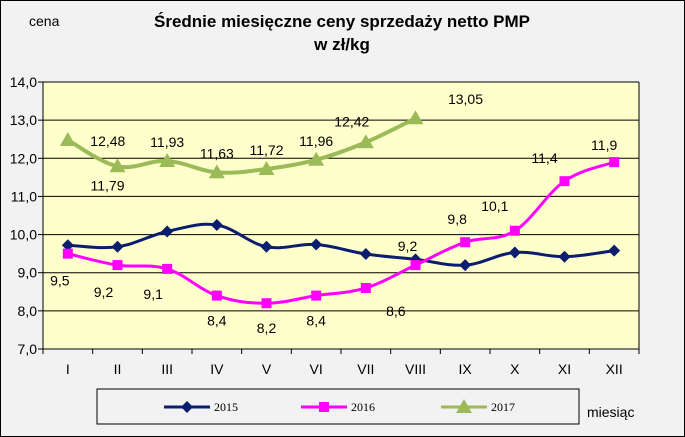  Describe the element at coordinates (324, 407) in the screenshot. I see `legend-marker-2016` at that location.